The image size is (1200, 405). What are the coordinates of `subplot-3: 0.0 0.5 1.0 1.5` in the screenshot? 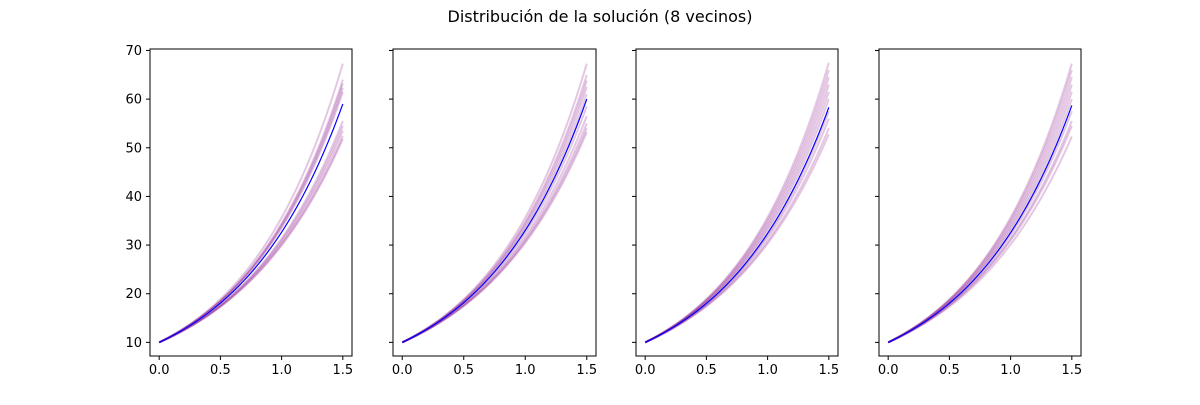 It's located at (735, 213).